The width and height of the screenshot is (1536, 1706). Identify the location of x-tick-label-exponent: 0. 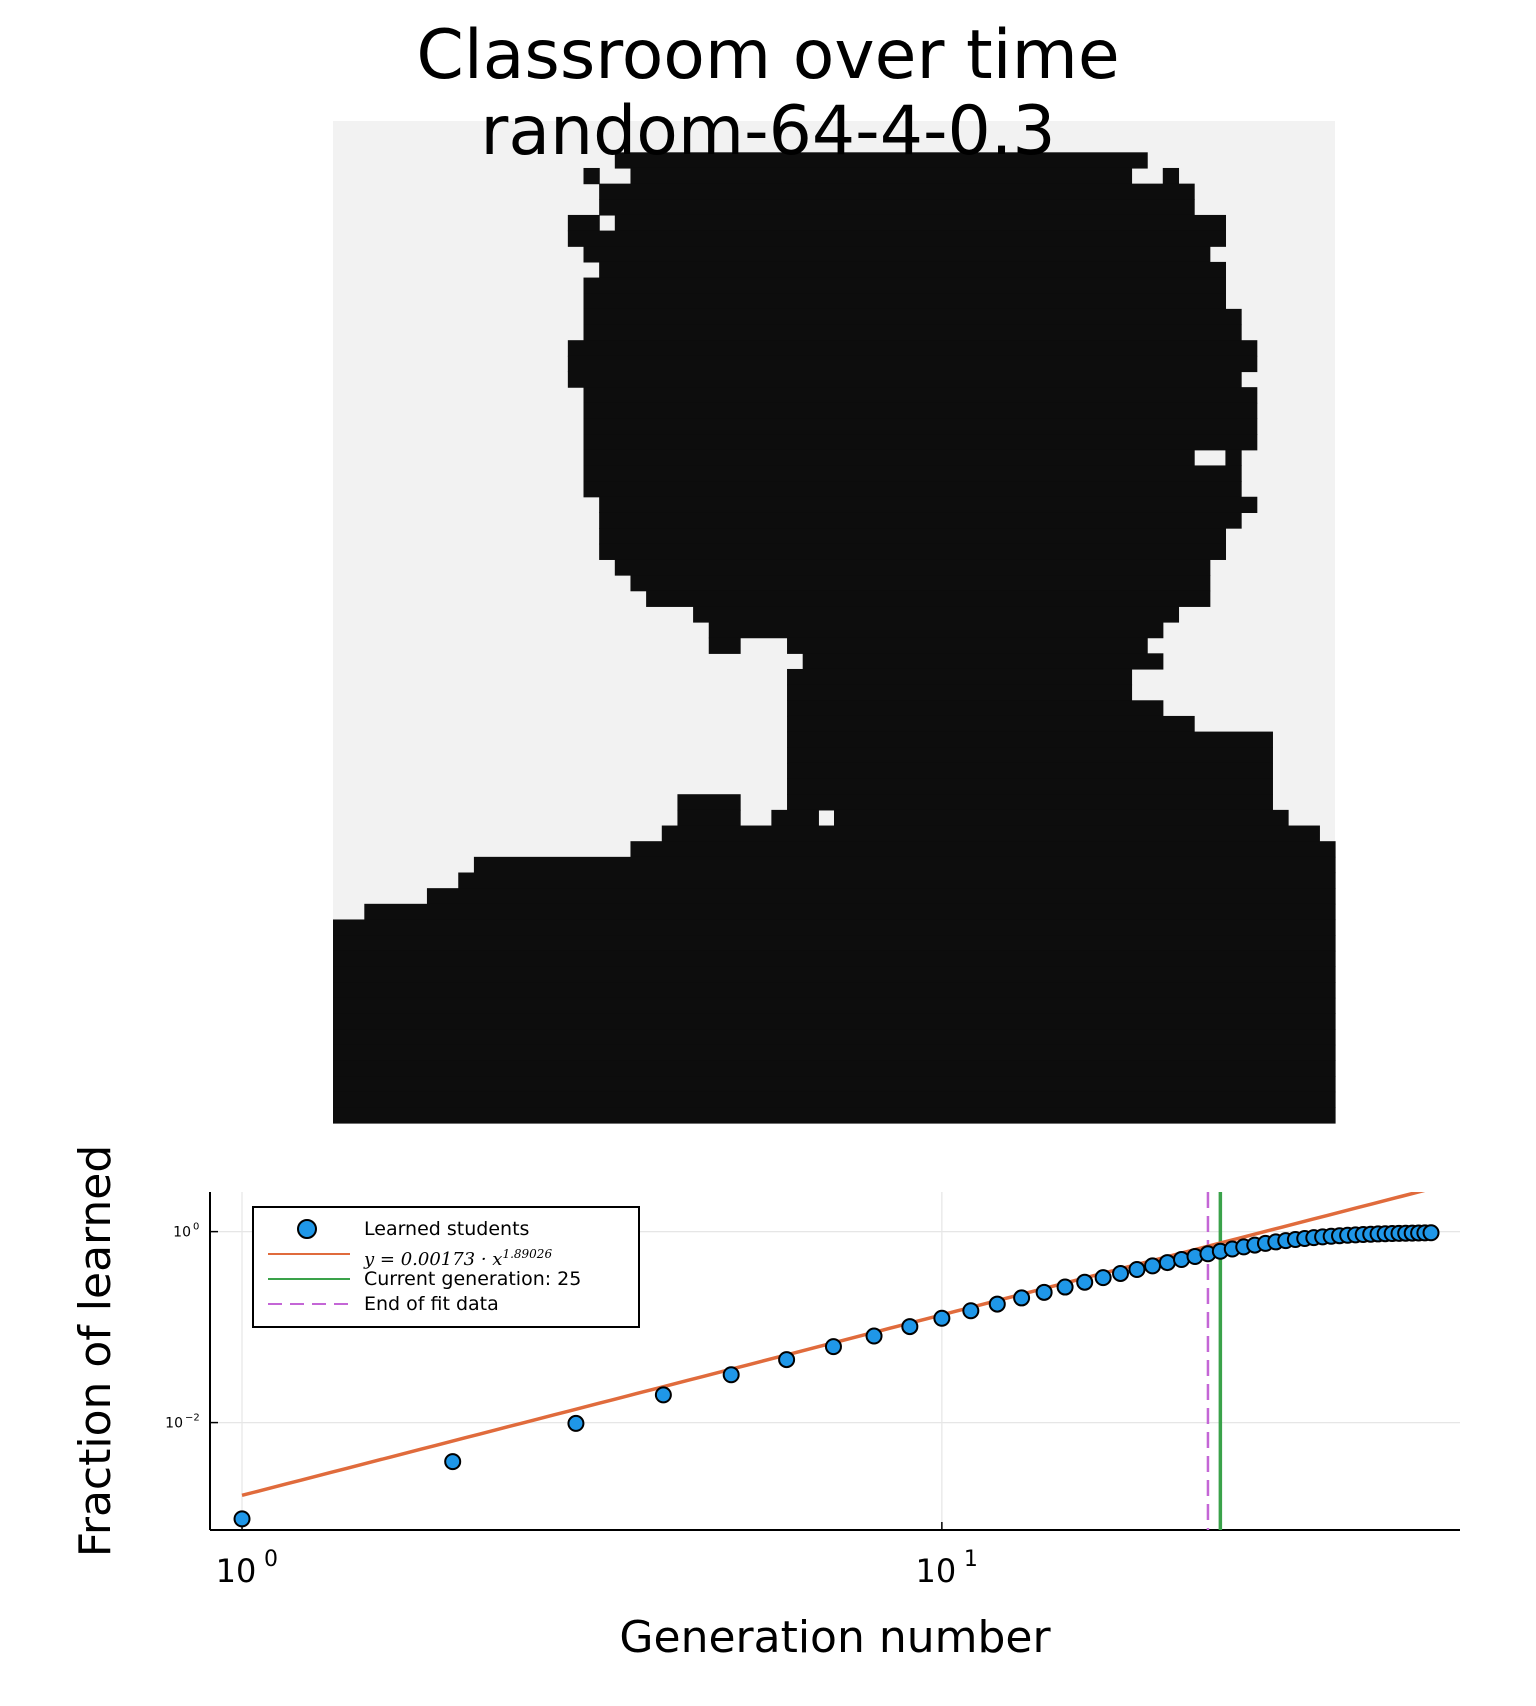
(271, 1559).